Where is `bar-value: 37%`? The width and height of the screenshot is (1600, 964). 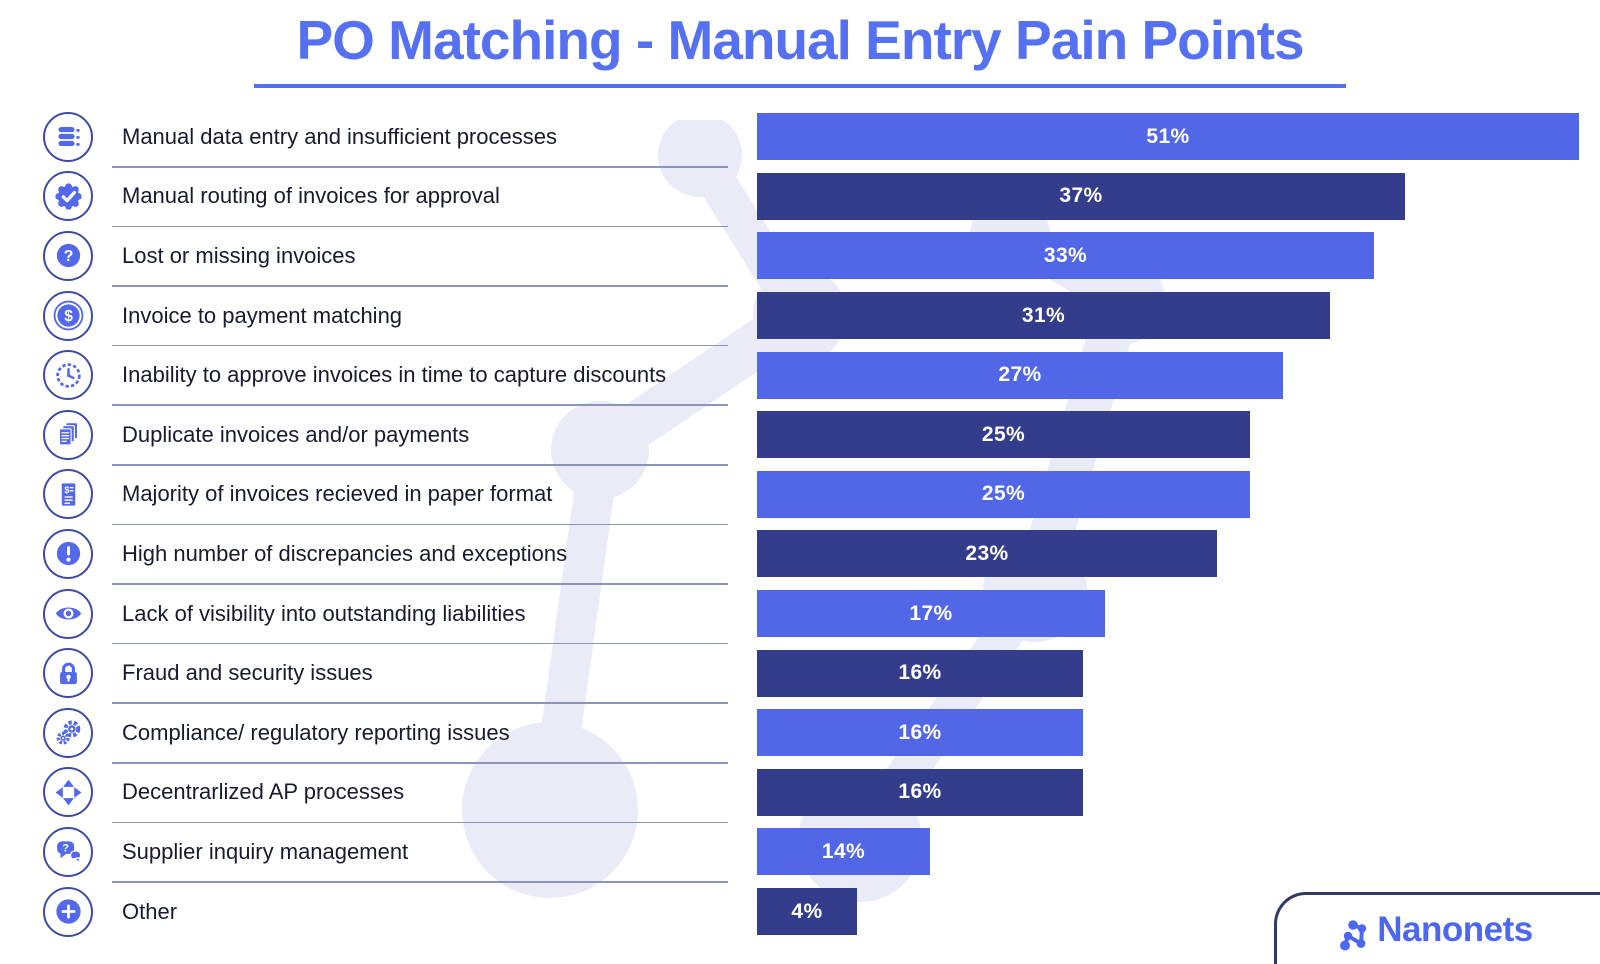 bar-value: 37% is located at coordinates (1081, 196).